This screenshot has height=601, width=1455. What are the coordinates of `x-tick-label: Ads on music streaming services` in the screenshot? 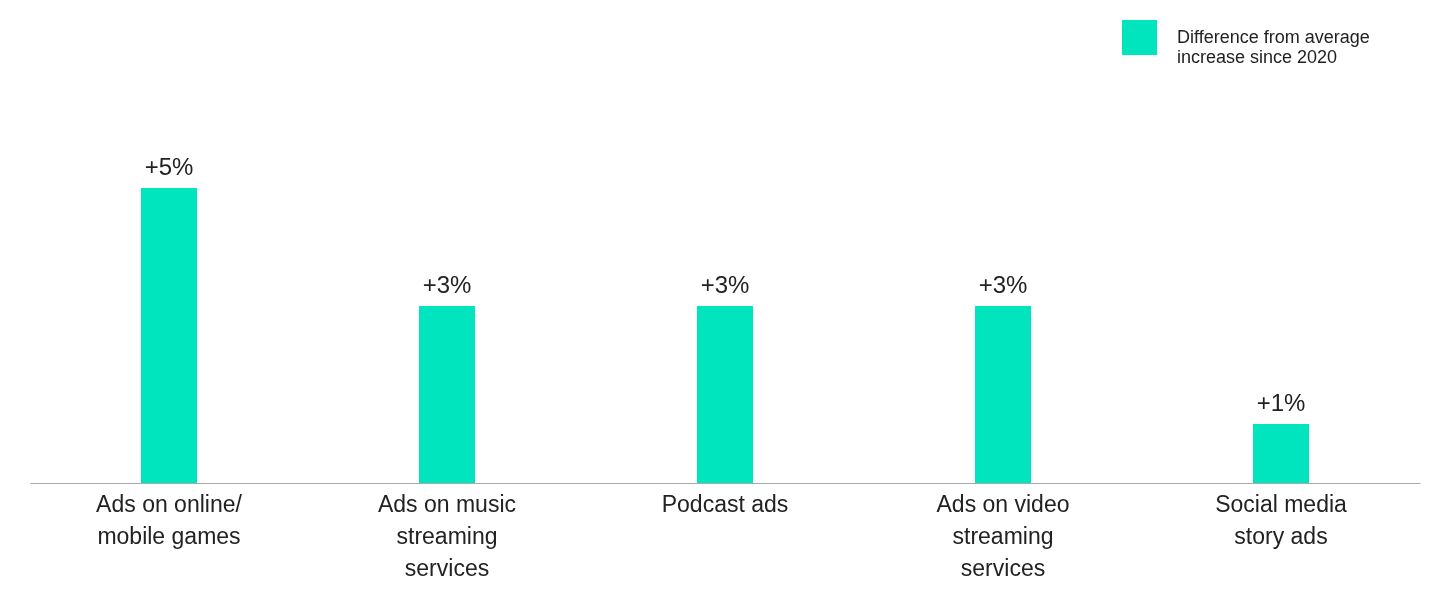 It's located at (447, 535).